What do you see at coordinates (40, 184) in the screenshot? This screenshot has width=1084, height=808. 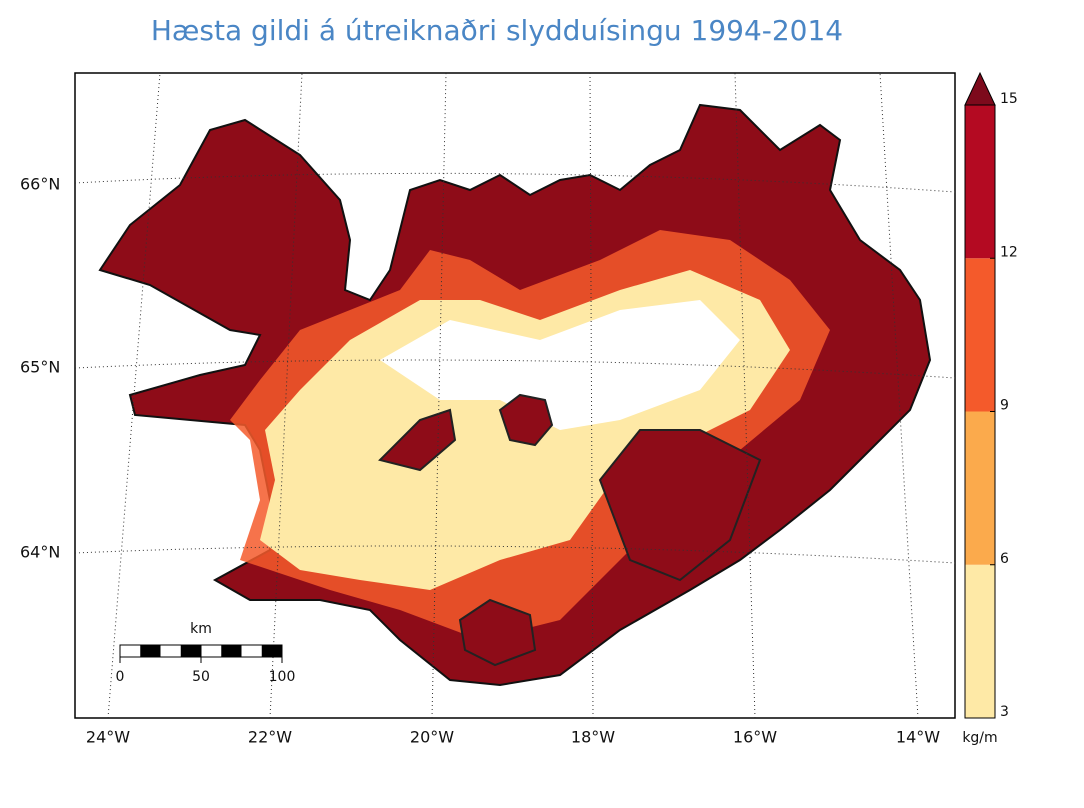 I see `lat-label: 66°N` at bounding box center [40, 184].